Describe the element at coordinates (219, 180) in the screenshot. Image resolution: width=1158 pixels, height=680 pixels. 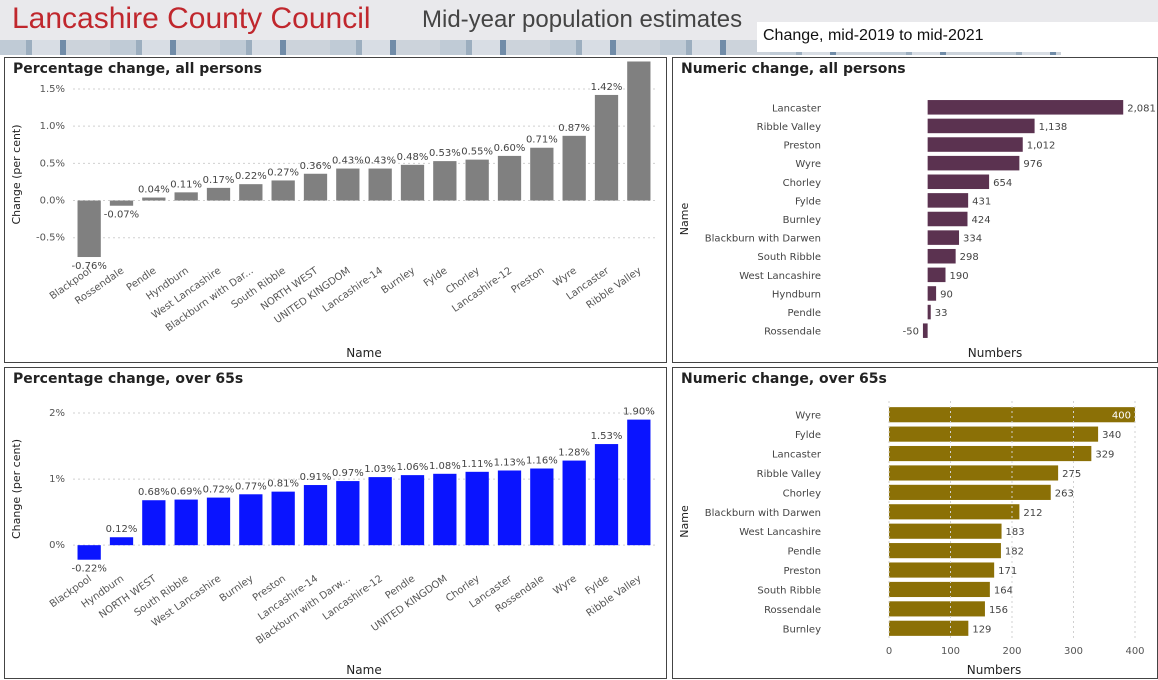
I see `data-label: 0.17%` at that location.